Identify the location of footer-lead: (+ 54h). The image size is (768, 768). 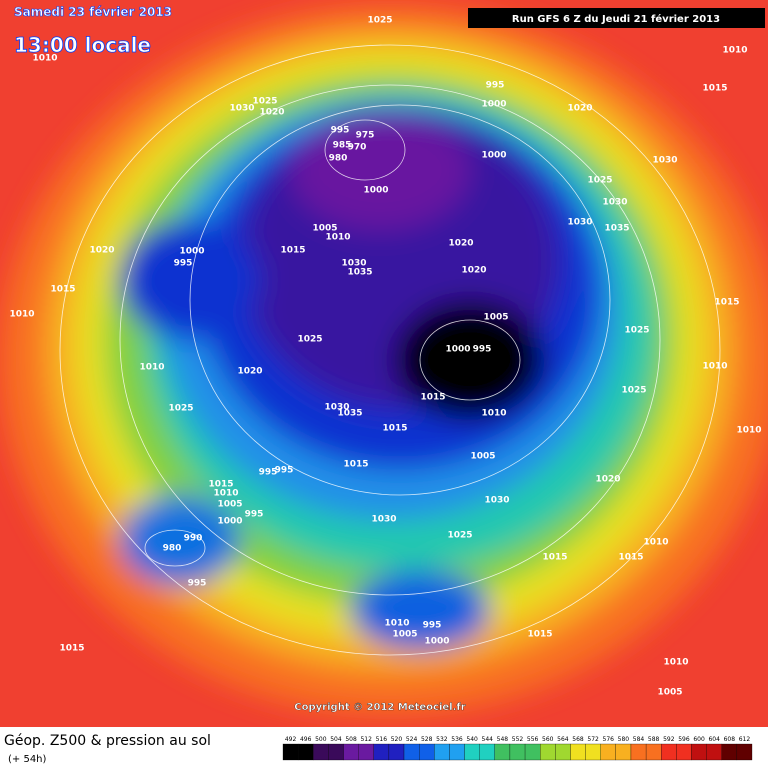
(27, 759).